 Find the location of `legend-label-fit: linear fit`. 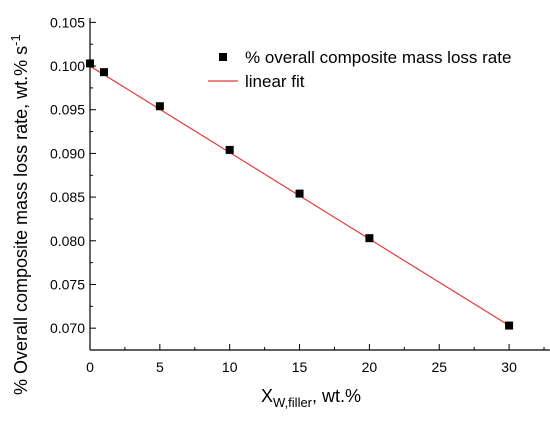

legend-label-fit: linear fit is located at coordinates (275, 81).